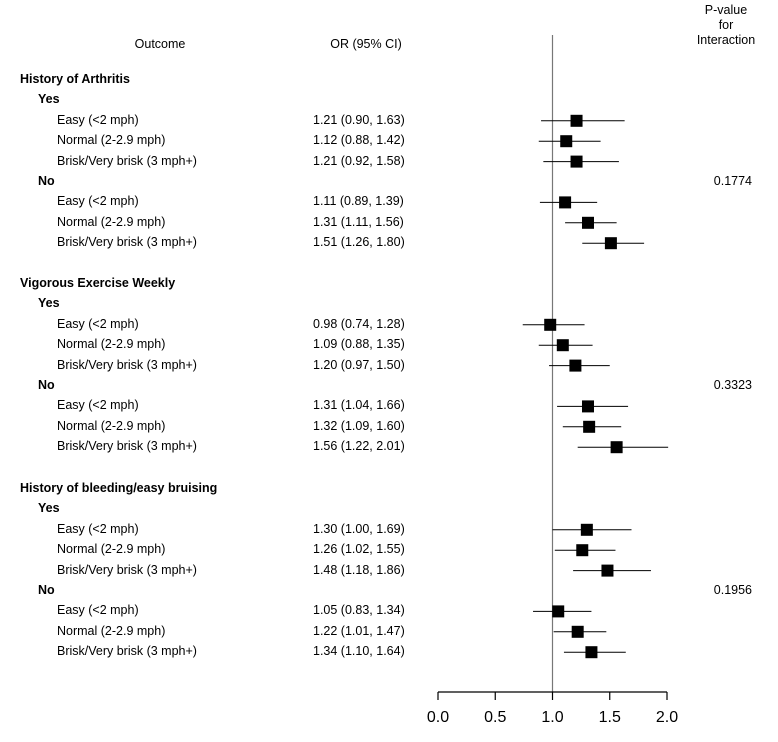  I want to click on header-pvalue: P-value for Interaction, so click(726, 25).